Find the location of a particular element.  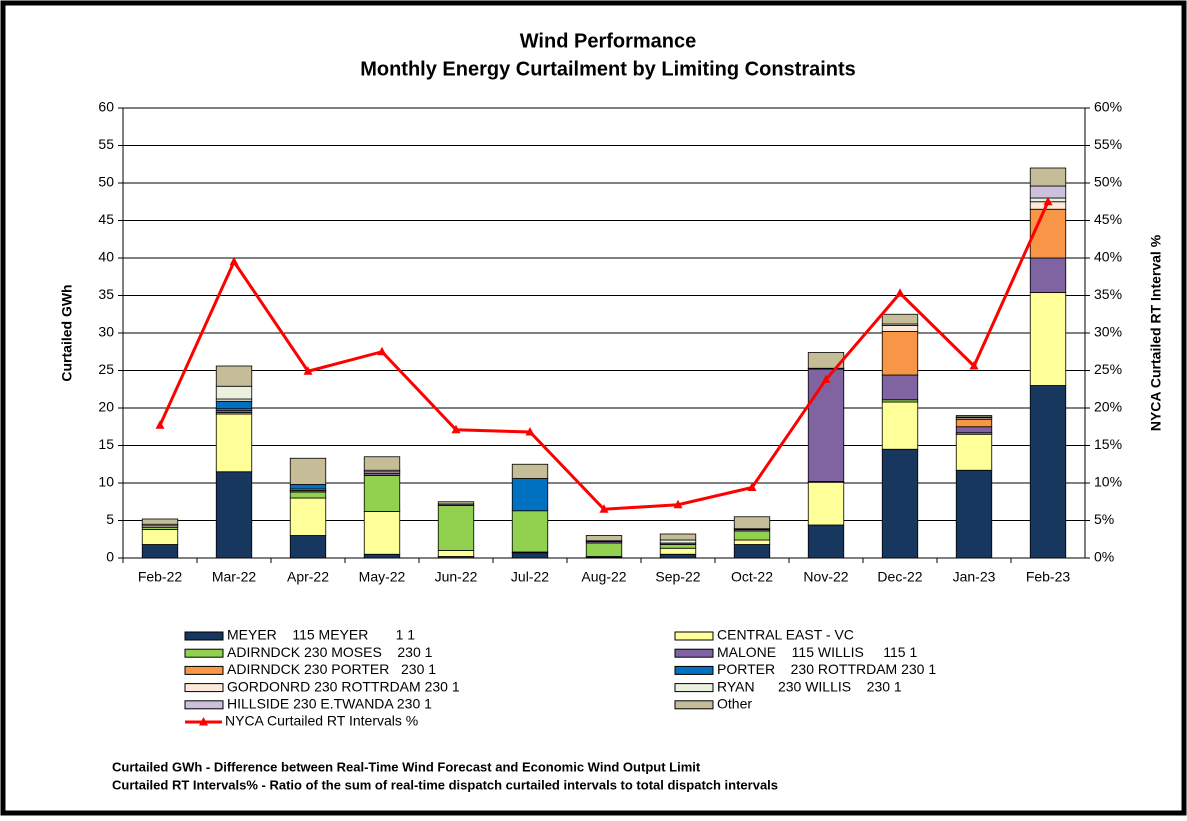

y2-tick-label: 5% is located at coordinates (1104, 519).